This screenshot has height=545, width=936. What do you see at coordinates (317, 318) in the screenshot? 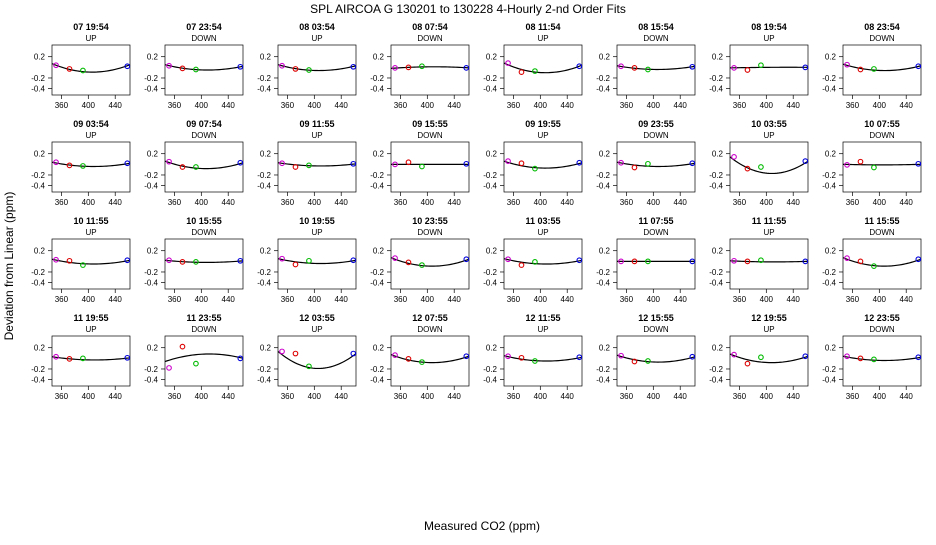
I see `panel-title: 12 03:55` at bounding box center [317, 318].